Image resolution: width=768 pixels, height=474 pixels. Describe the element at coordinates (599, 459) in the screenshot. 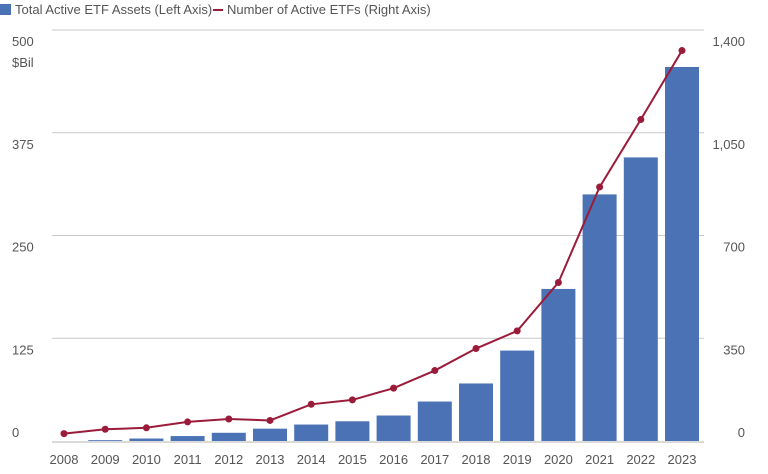

I see `x-tick-label: 2021` at that location.